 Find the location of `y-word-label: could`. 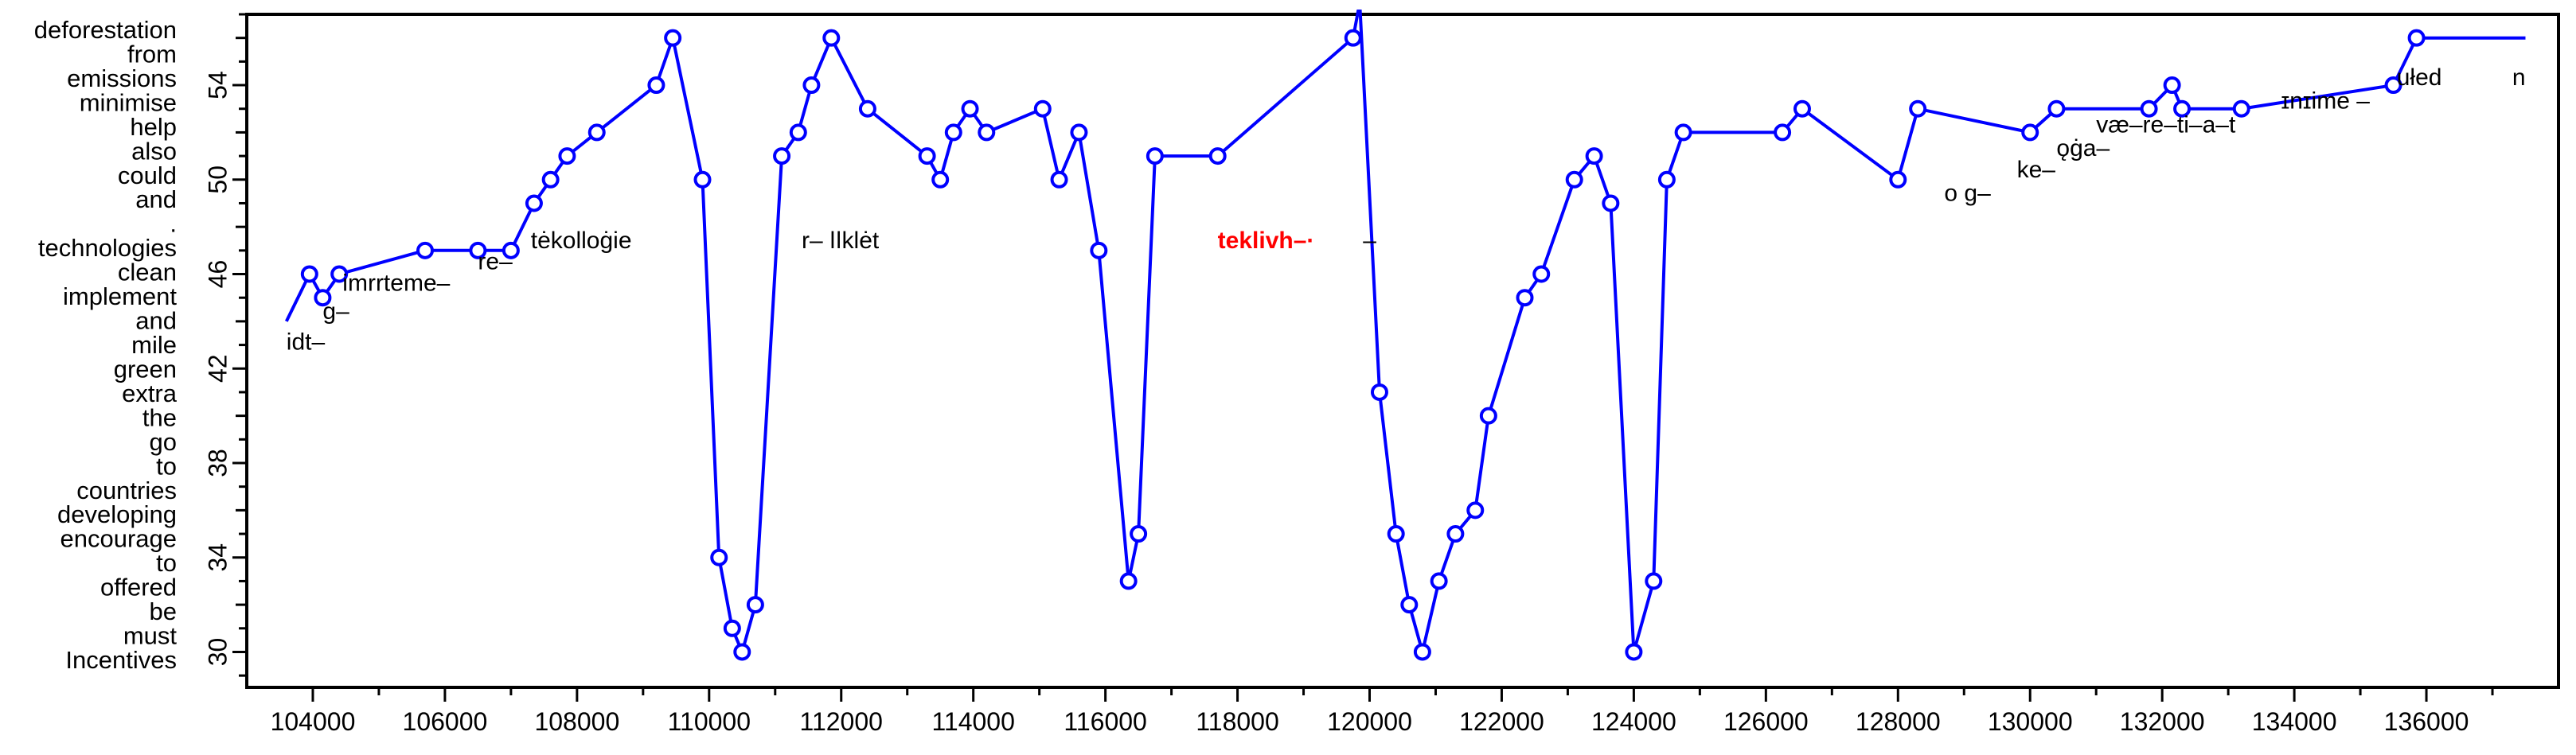

y-word-label: could is located at coordinates (147, 175).